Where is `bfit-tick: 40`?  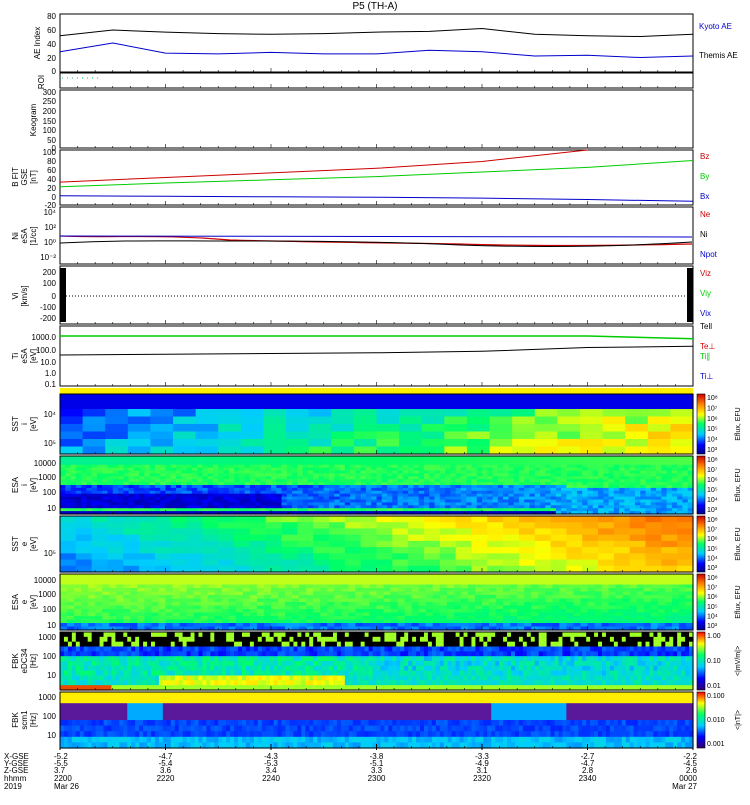
bfit-tick: 40 is located at coordinates (51, 179).